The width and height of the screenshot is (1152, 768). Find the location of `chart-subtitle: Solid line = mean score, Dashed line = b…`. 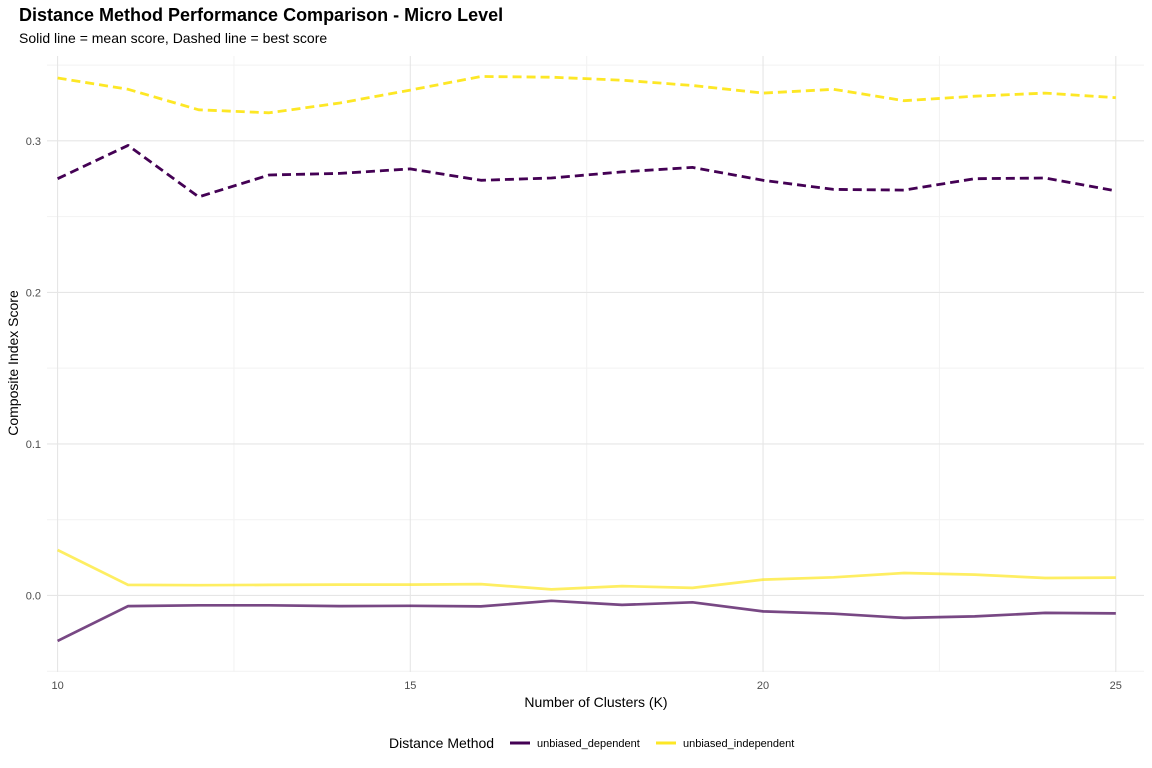

chart-subtitle: Solid line = mean score, Dashed line = b… is located at coordinates (173, 38).